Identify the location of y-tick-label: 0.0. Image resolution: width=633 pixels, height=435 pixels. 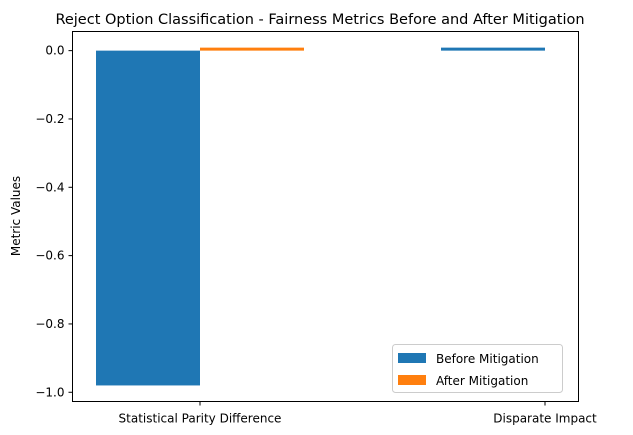
(54, 51).